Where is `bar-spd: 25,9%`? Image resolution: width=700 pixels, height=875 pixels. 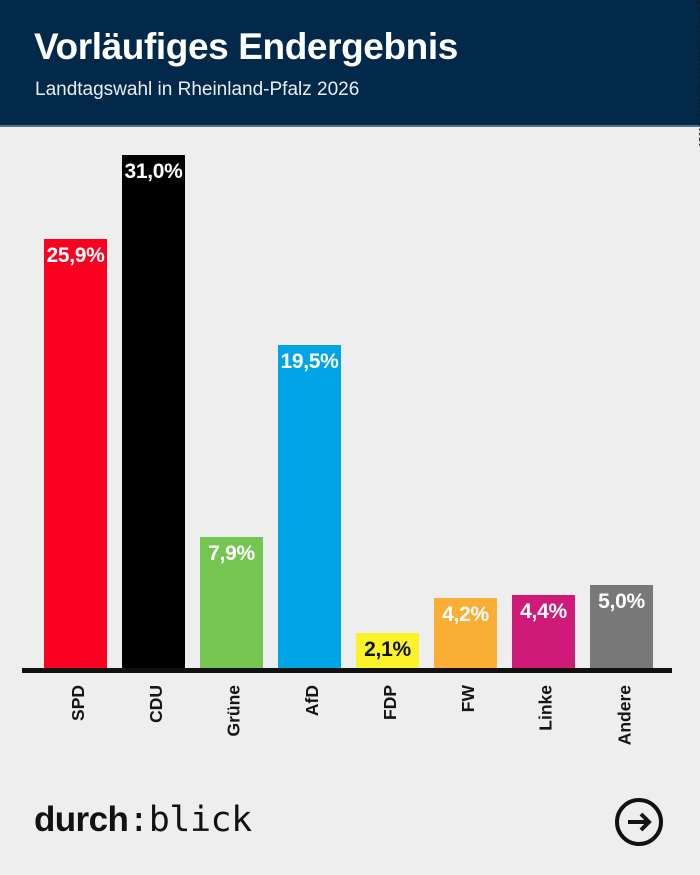 bar-spd: 25,9% is located at coordinates (75, 453).